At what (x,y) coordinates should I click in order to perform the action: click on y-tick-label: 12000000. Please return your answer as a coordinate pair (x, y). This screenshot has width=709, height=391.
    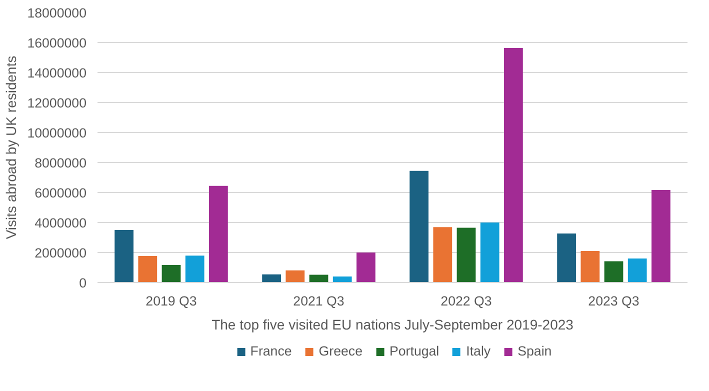
    Looking at the image, I should click on (57, 103).